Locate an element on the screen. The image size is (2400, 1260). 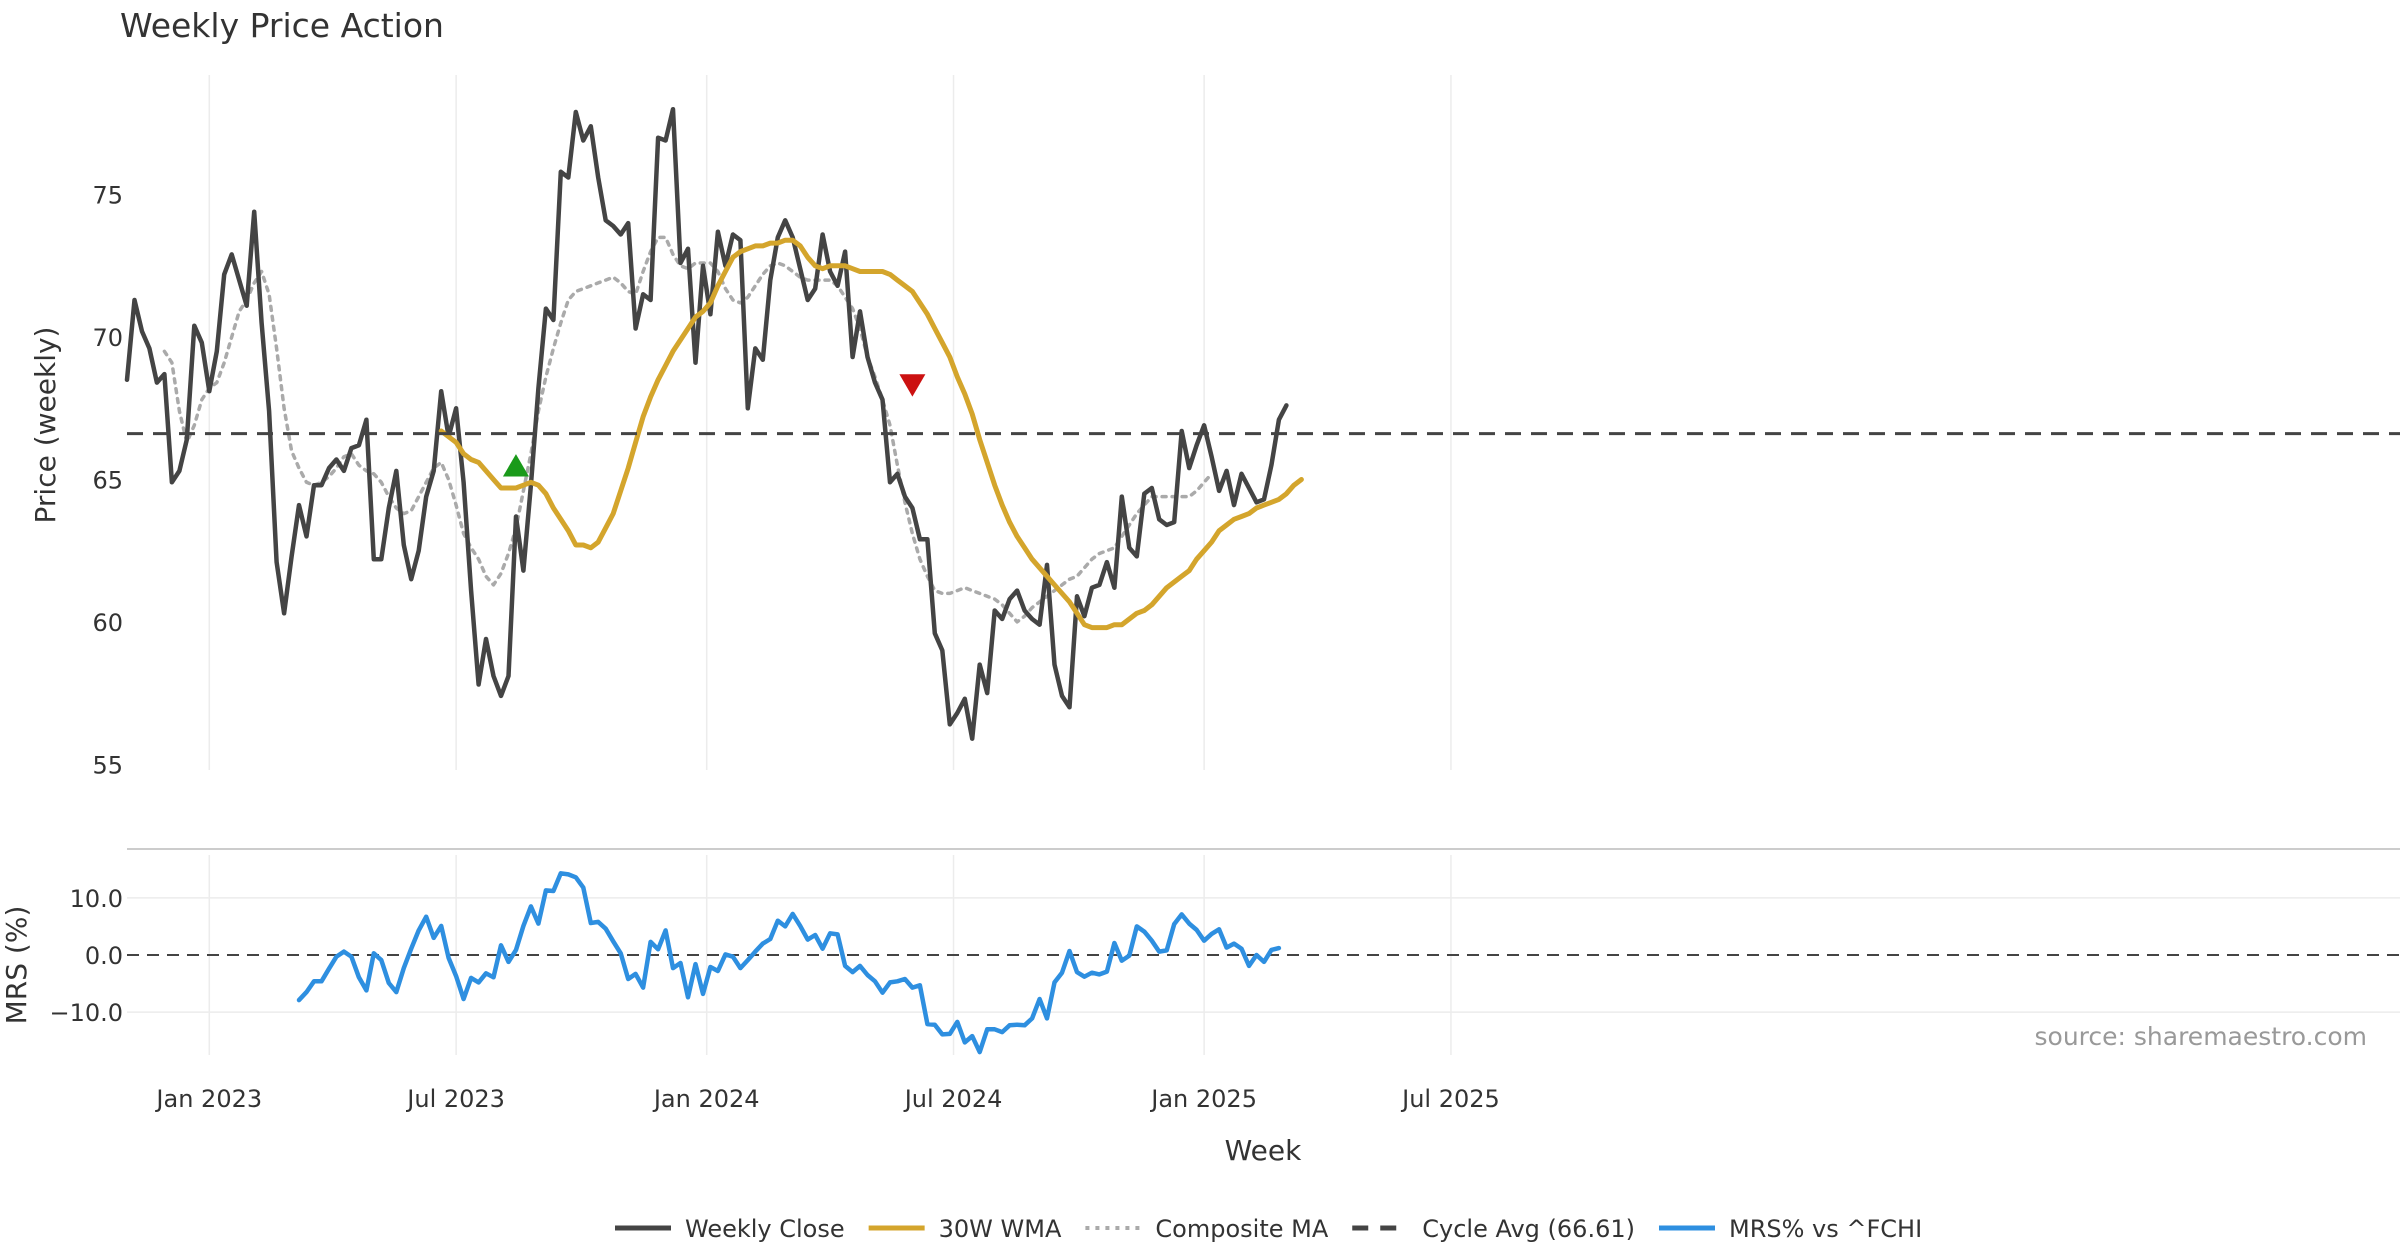
price-y-tick: 70 is located at coordinates (107, 338).